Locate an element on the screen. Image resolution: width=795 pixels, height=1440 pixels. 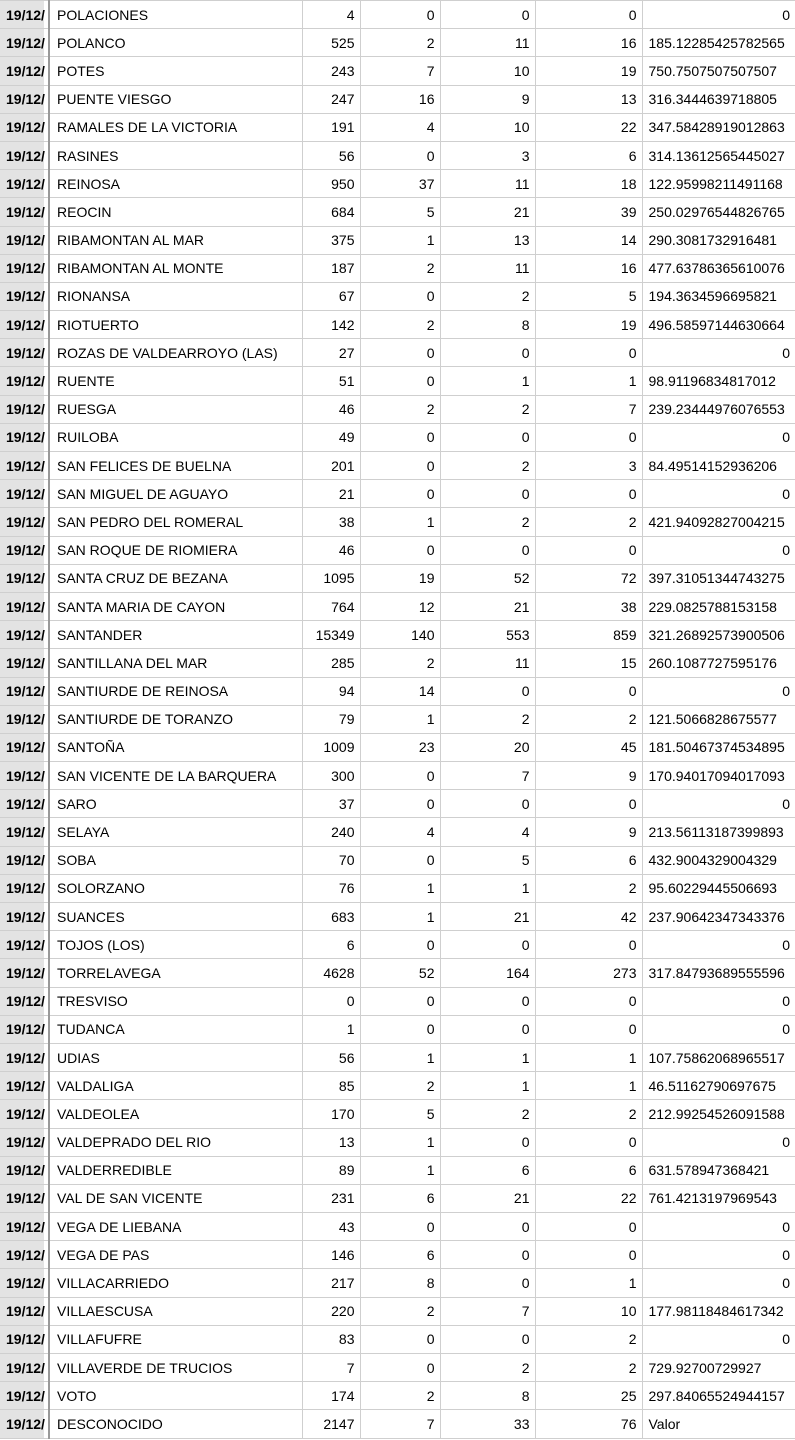
value-cell: 750.7507507507507 is located at coordinates (718, 71).